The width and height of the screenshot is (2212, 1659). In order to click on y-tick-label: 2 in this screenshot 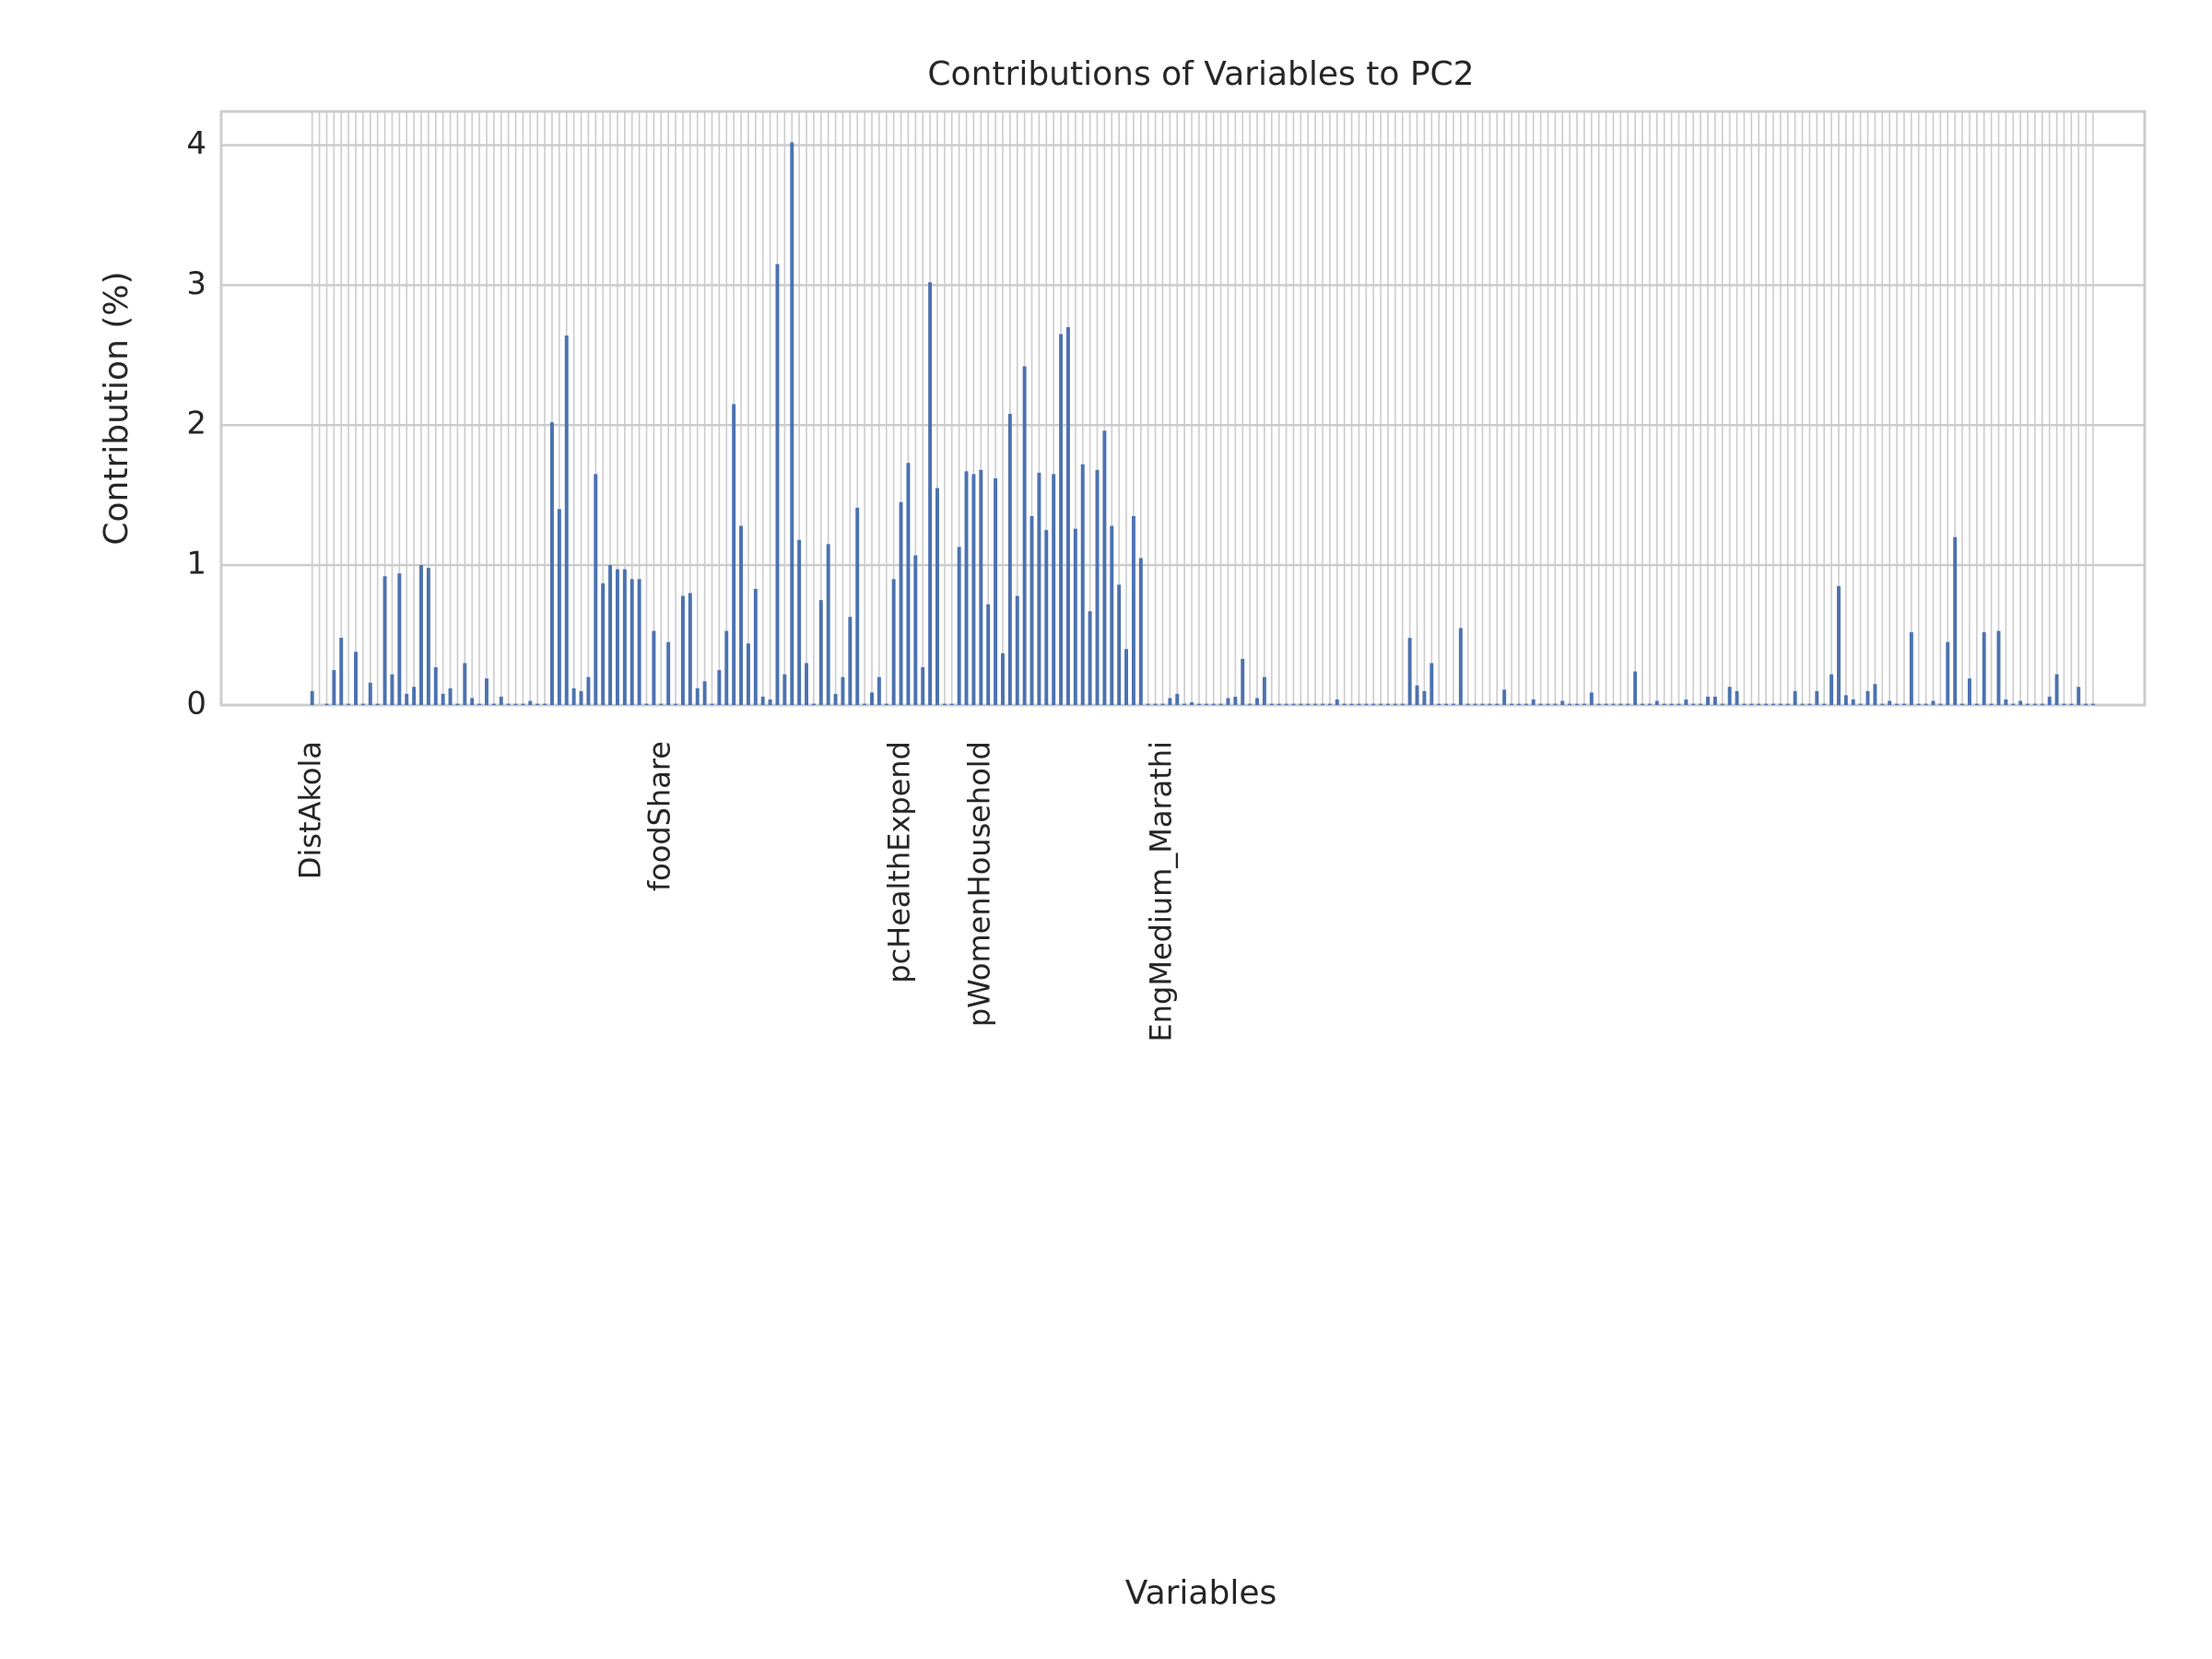, I will do `click(196, 424)`.